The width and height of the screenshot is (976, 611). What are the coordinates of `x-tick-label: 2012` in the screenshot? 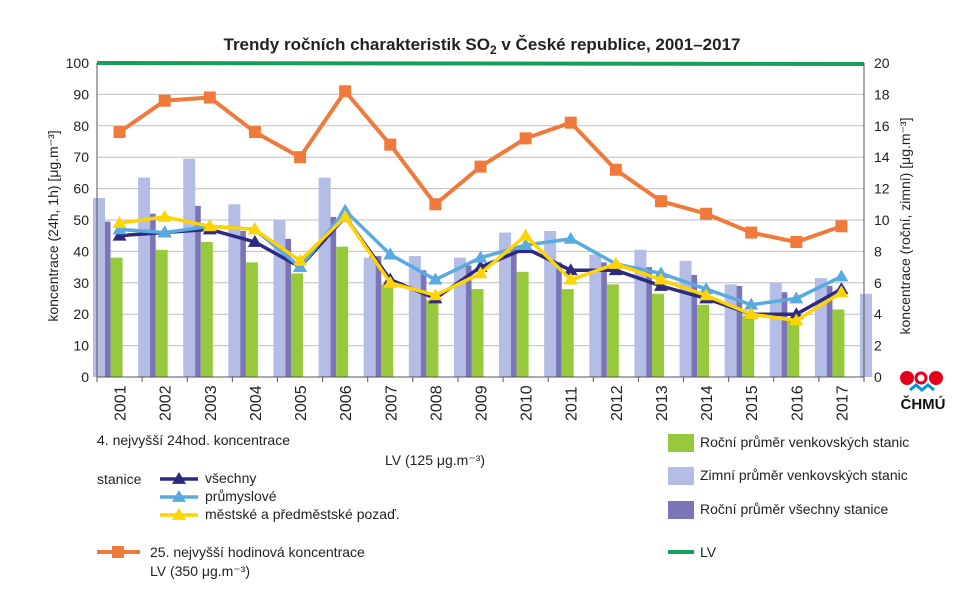 It's located at (617, 403).